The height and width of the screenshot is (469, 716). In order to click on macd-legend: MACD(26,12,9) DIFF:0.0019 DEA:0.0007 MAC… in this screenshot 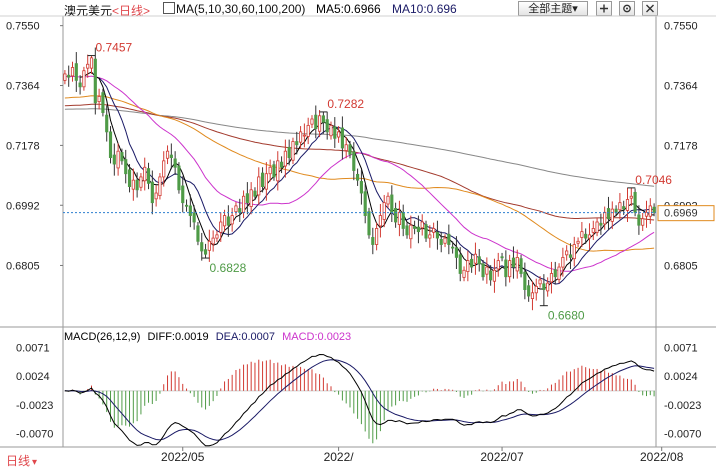, I will do `click(207, 337)`.